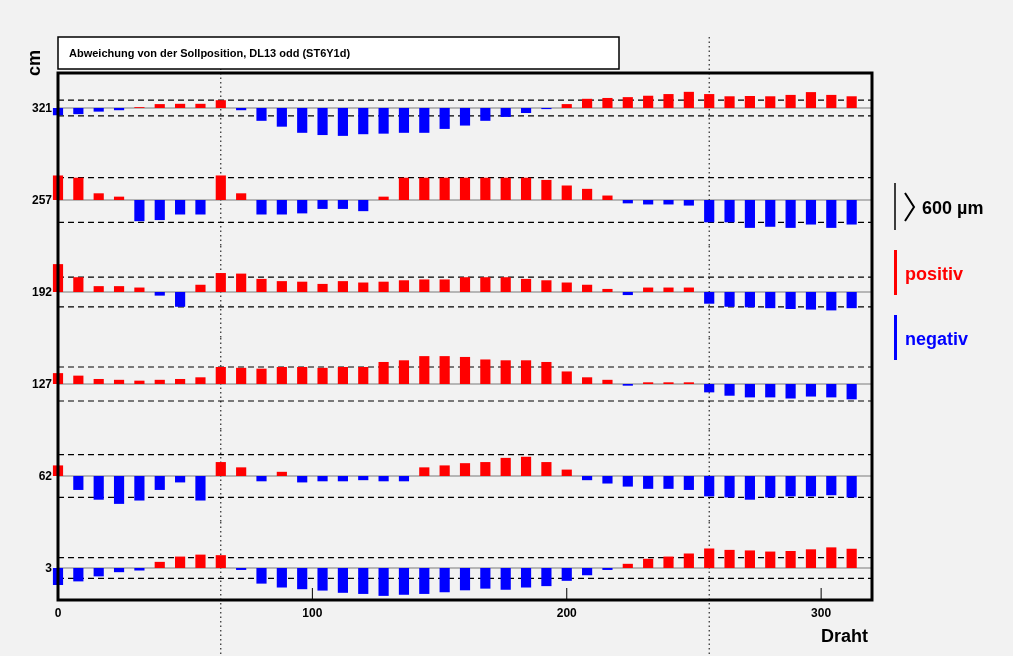  What do you see at coordinates (42, 384) in the screenshot?
I see `text: 127` at bounding box center [42, 384].